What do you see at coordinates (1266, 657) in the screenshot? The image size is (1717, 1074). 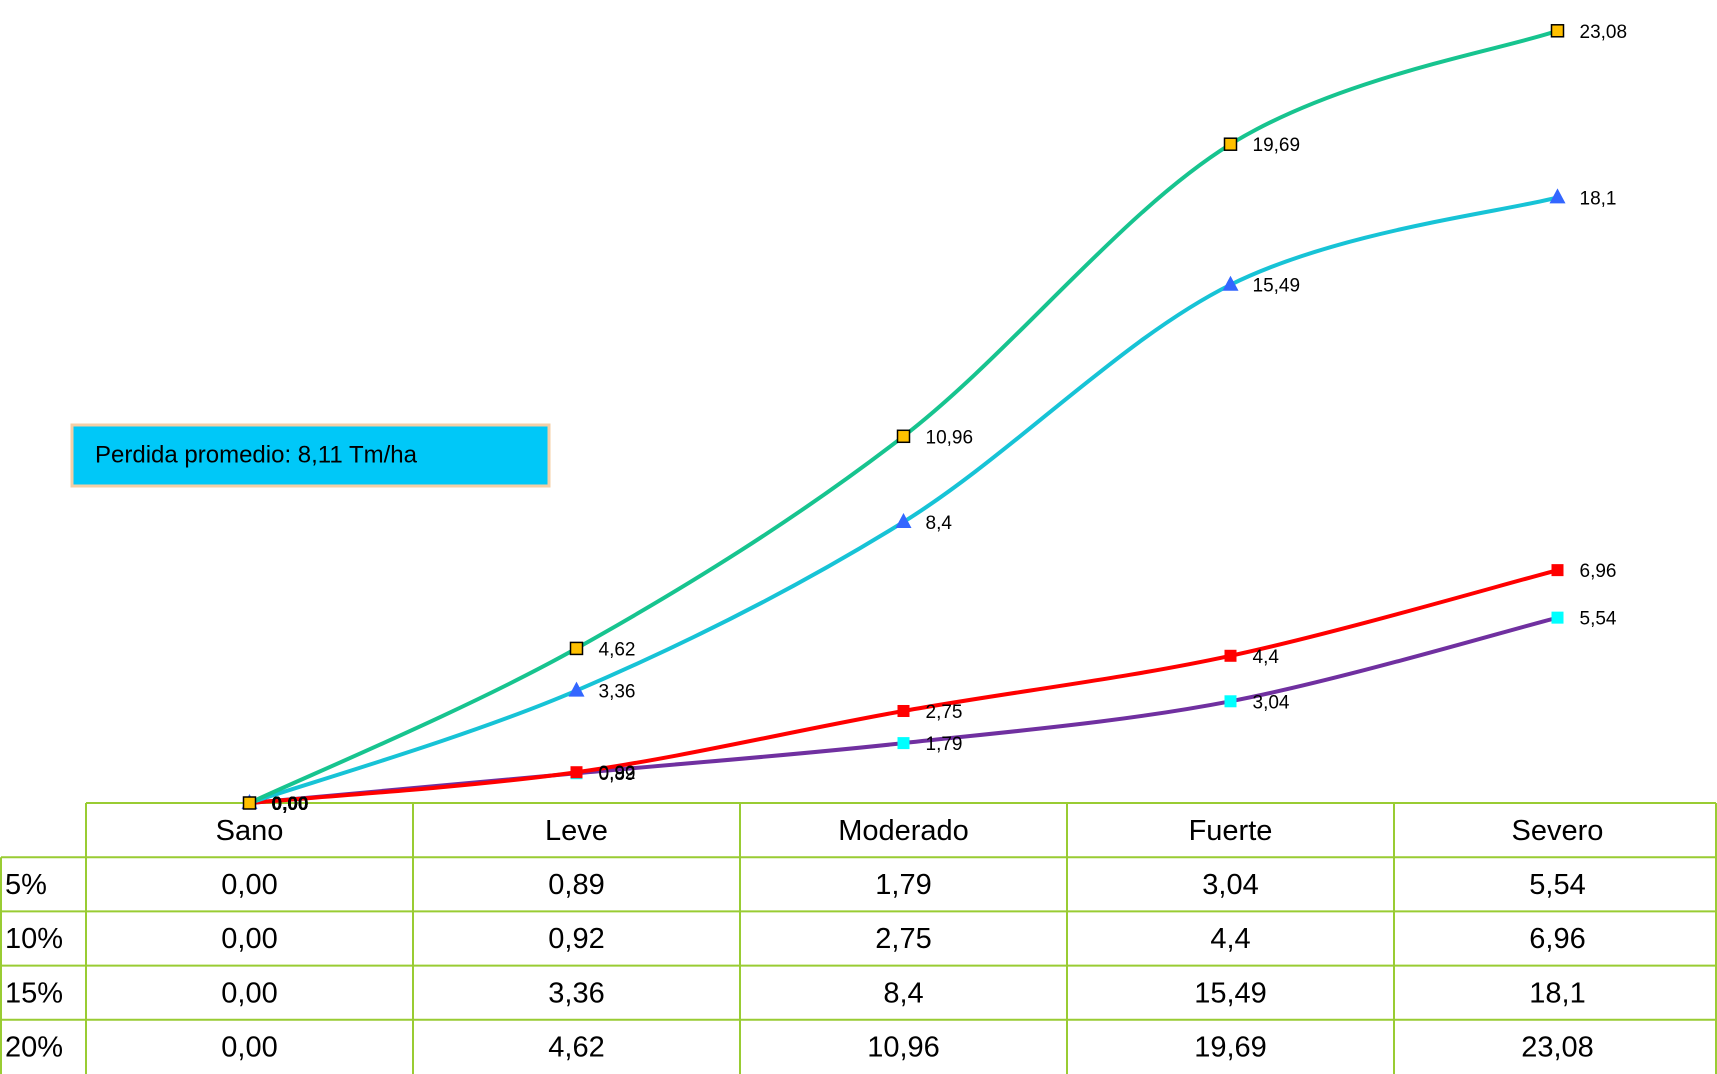 I see `data-label: 4,4` at bounding box center [1266, 657].